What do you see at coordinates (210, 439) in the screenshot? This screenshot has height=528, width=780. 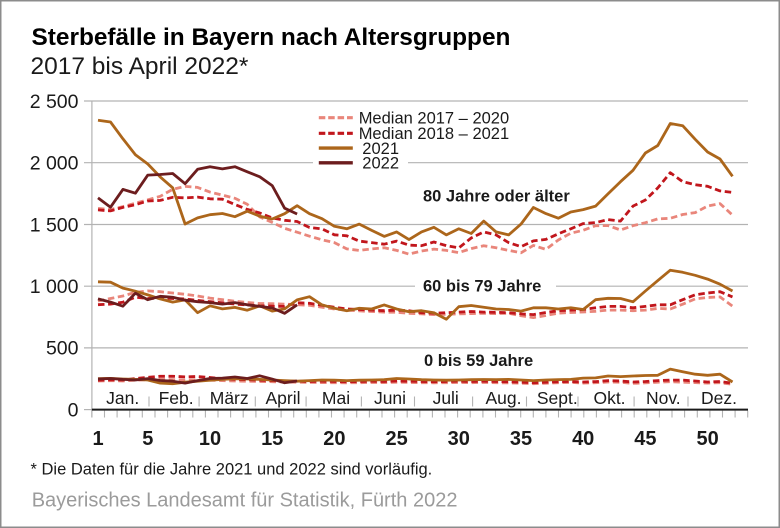 I see `svg-text: 10` at bounding box center [210, 439].